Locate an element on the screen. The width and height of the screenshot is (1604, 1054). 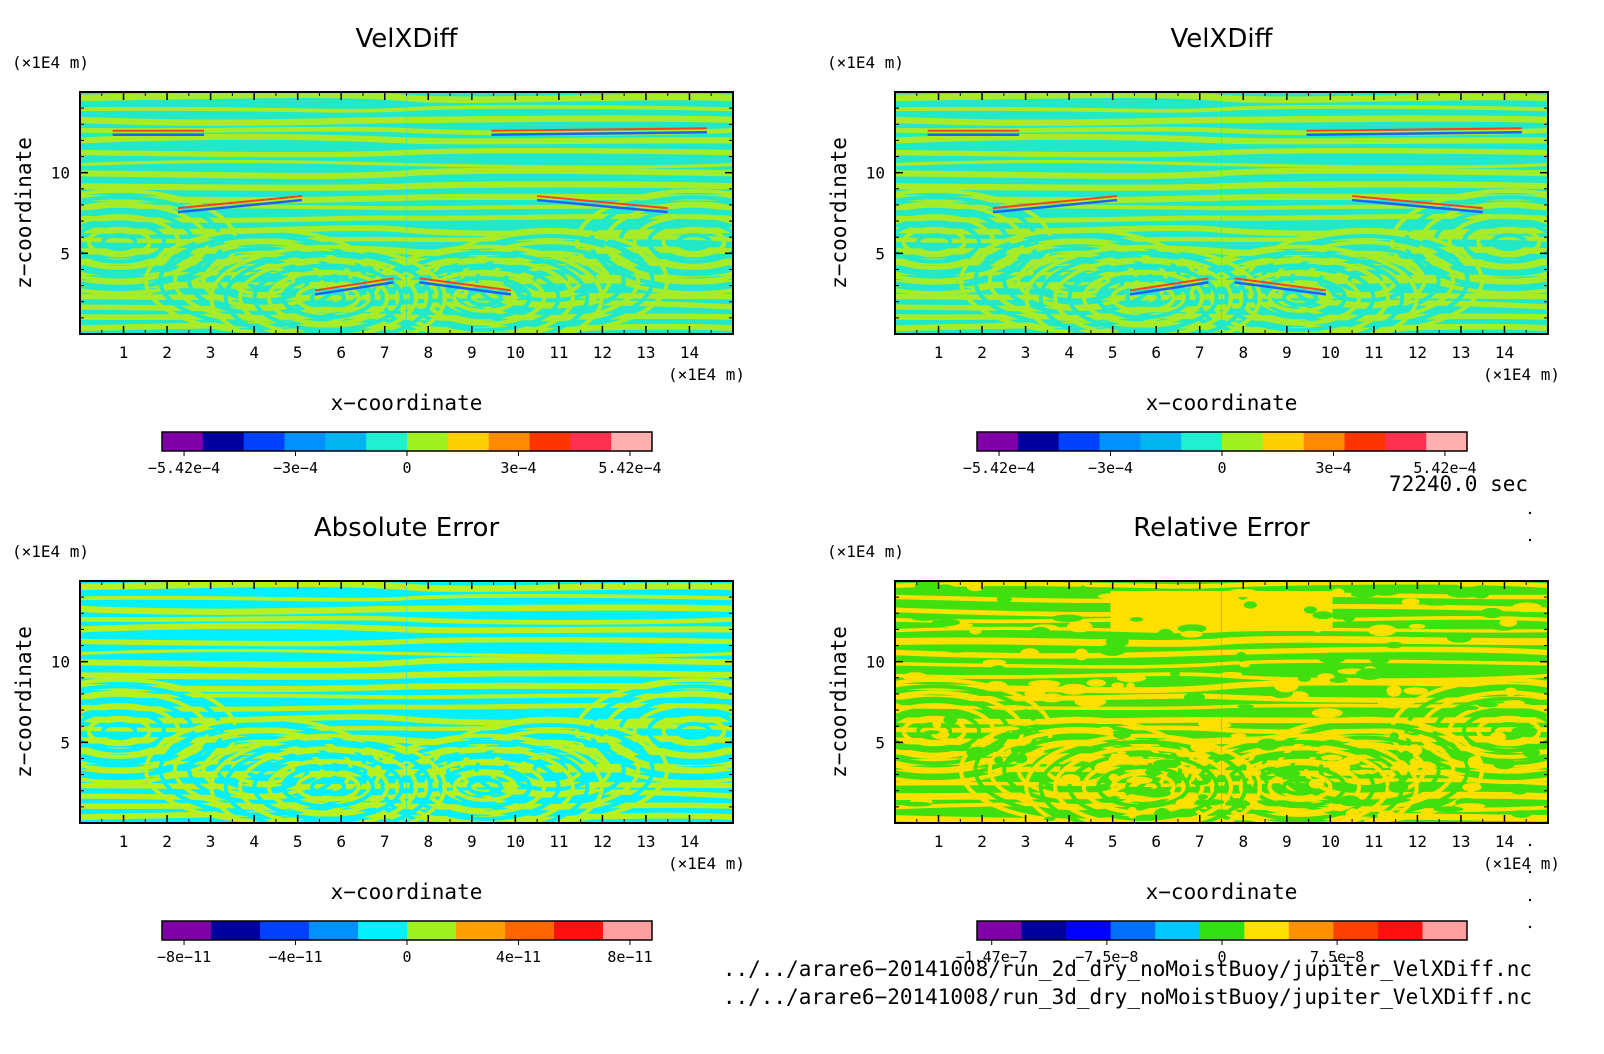
colorbar-tick-label: 3e−4 is located at coordinates (518, 468).